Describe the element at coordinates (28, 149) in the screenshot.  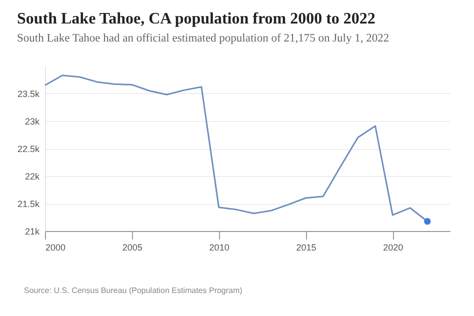
I see `y-tick-label: 22.5k` at that location.